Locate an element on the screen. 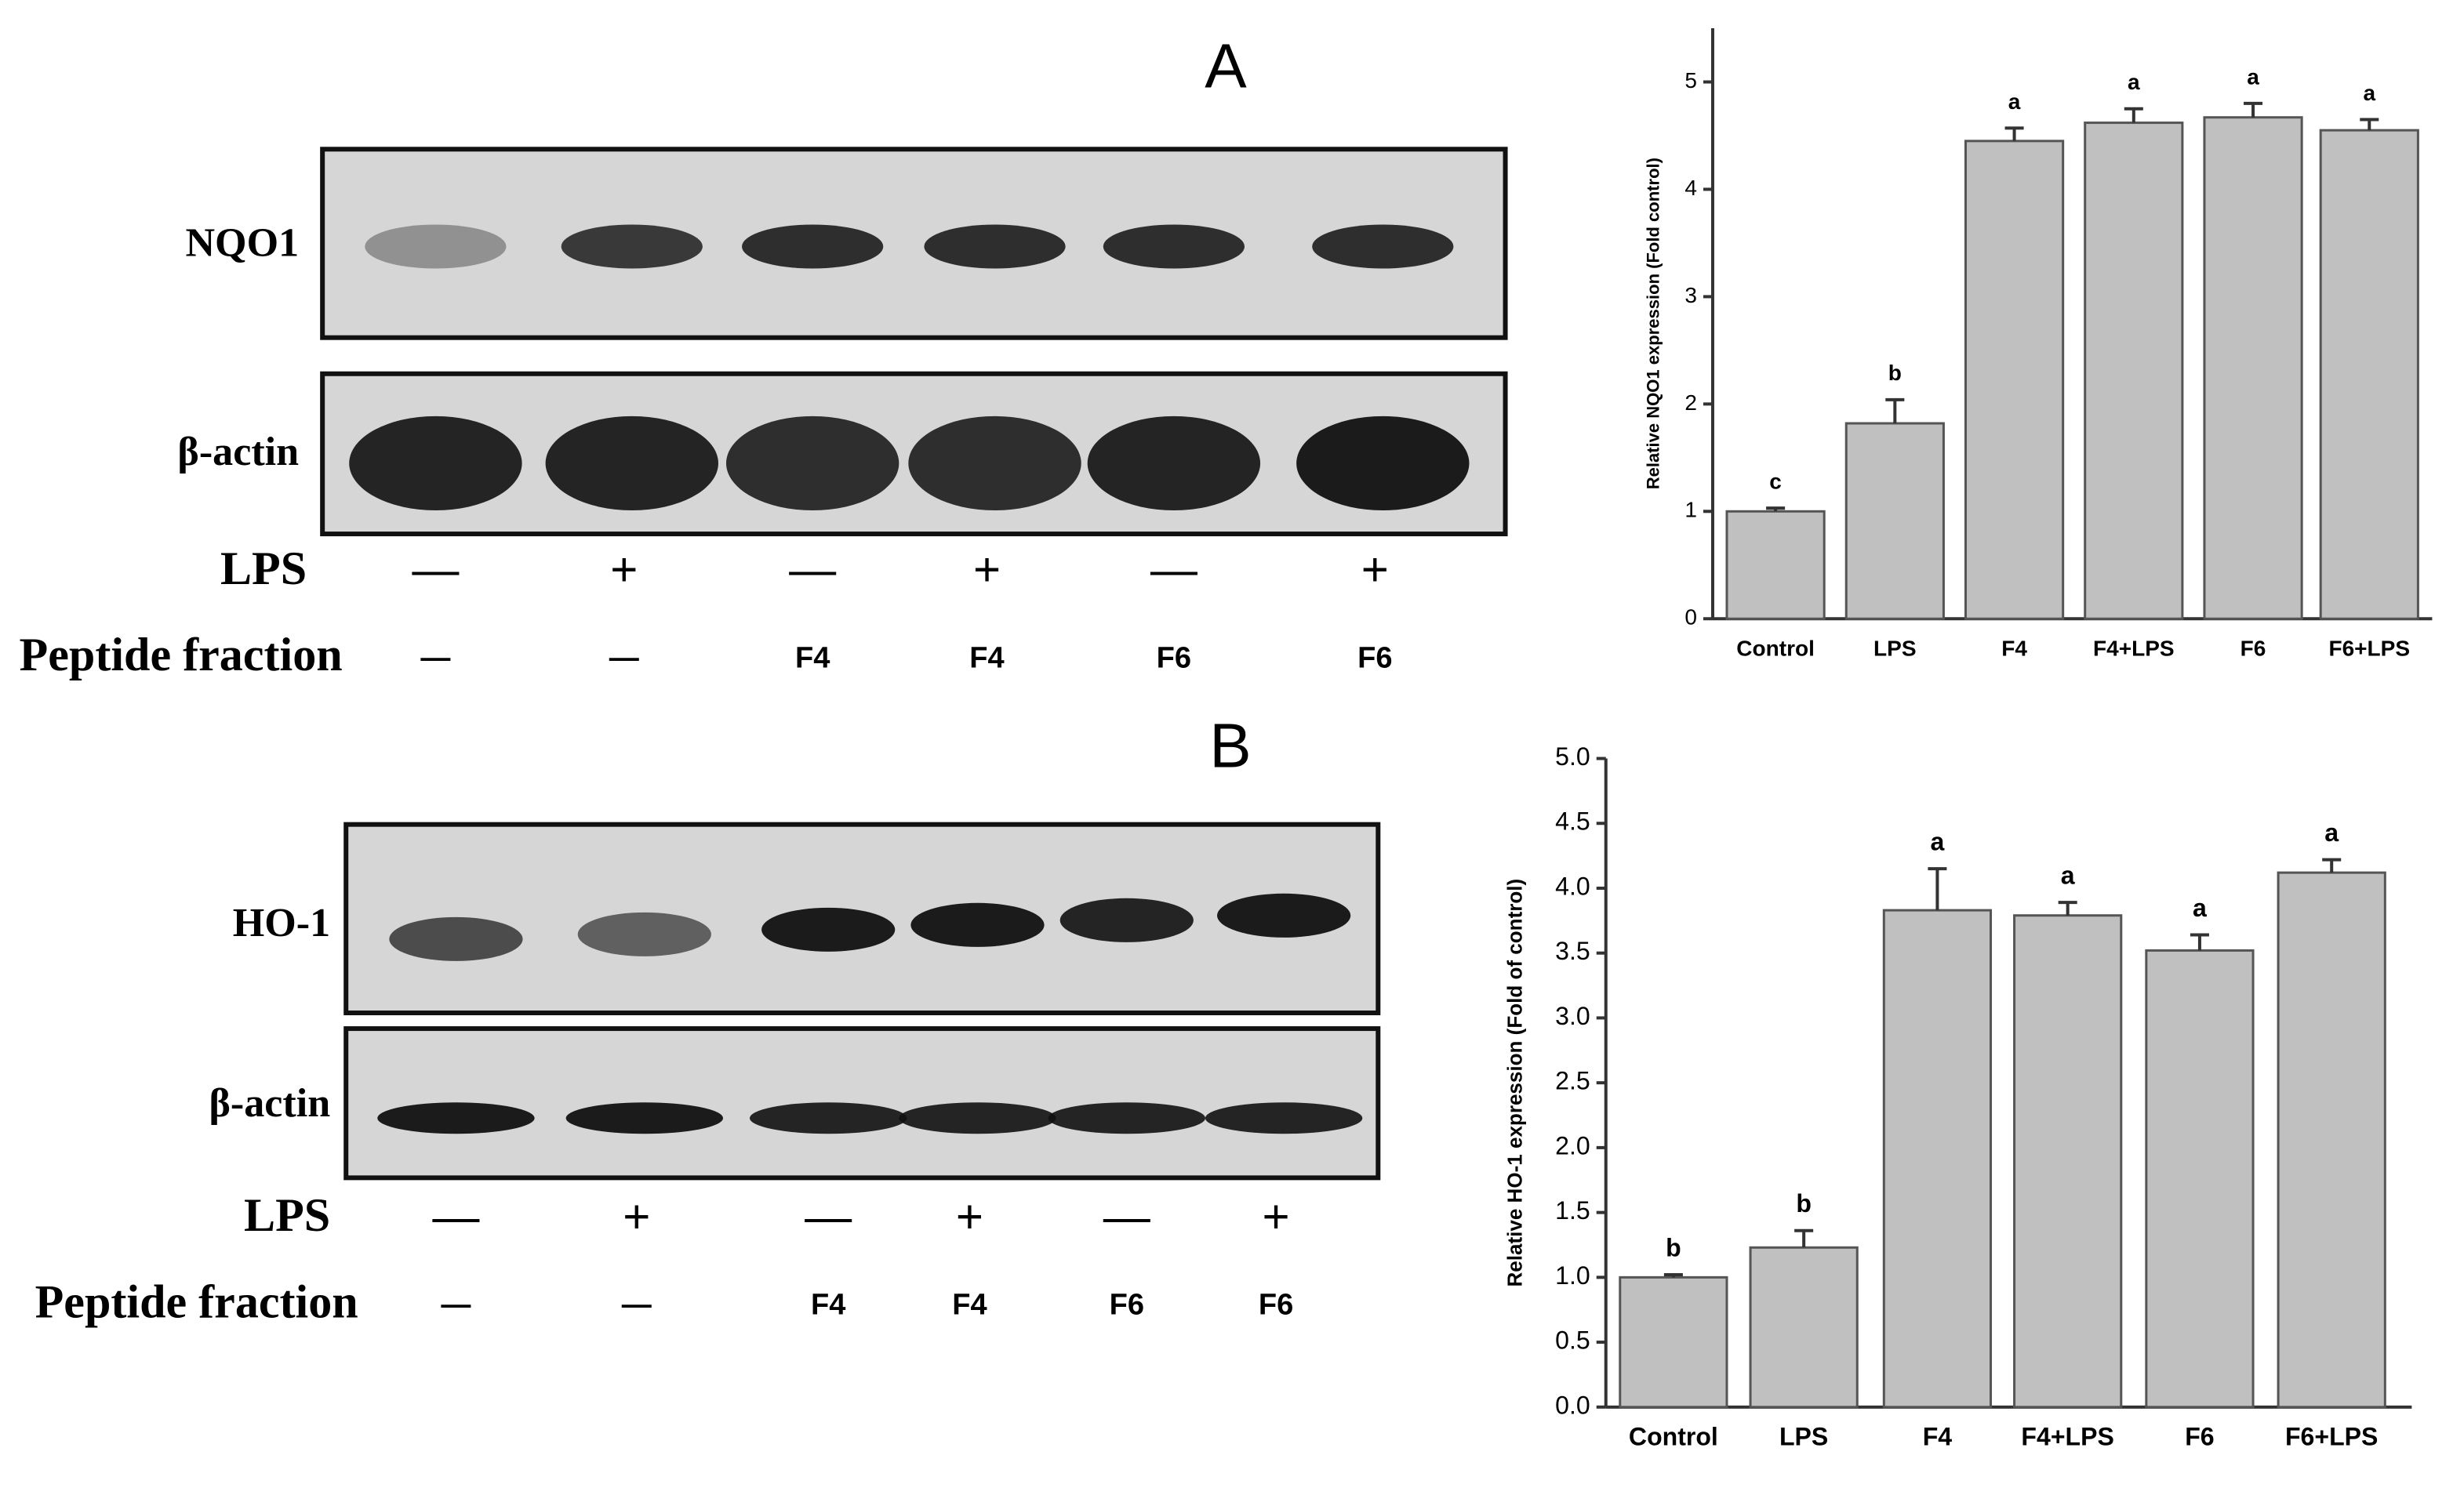 This screenshot has width=2464, height=1495. y-tick-label: 0.0 is located at coordinates (1572, 1405).